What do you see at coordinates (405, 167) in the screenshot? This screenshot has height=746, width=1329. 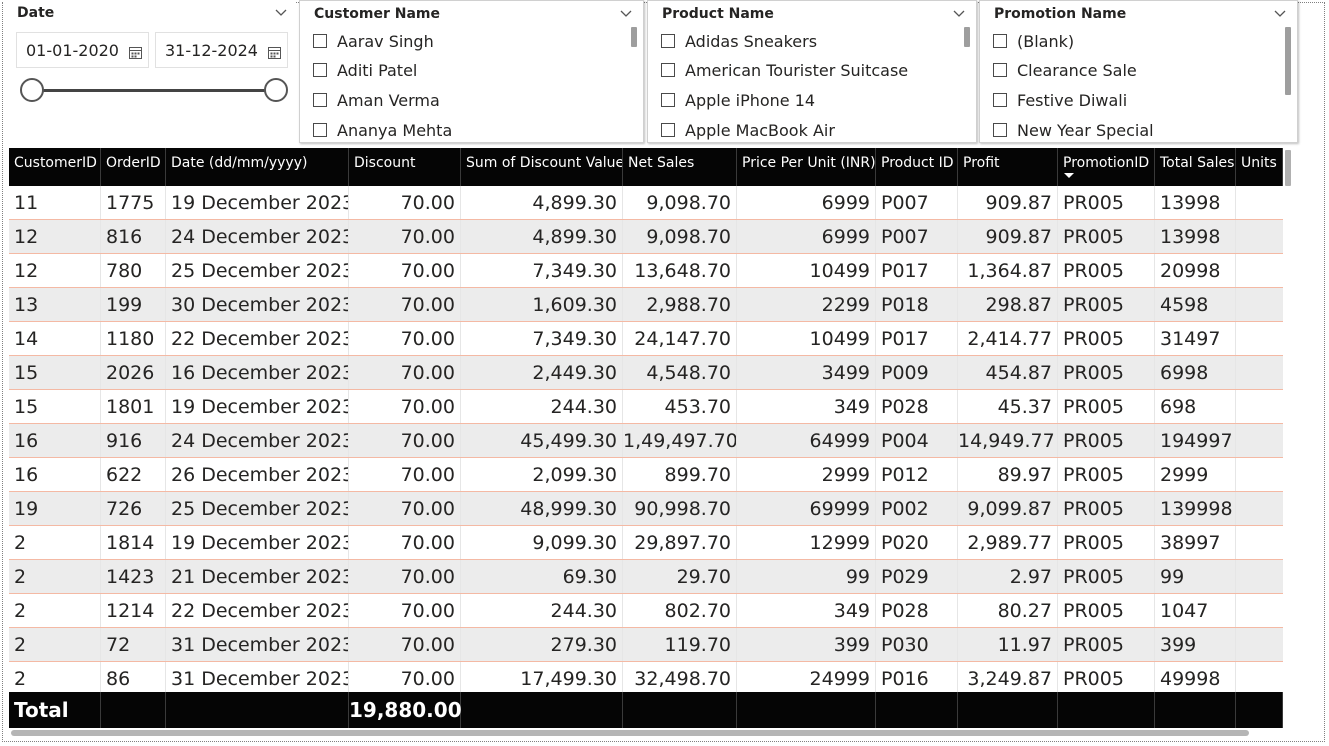 I see `column-header: Discount` at bounding box center [405, 167].